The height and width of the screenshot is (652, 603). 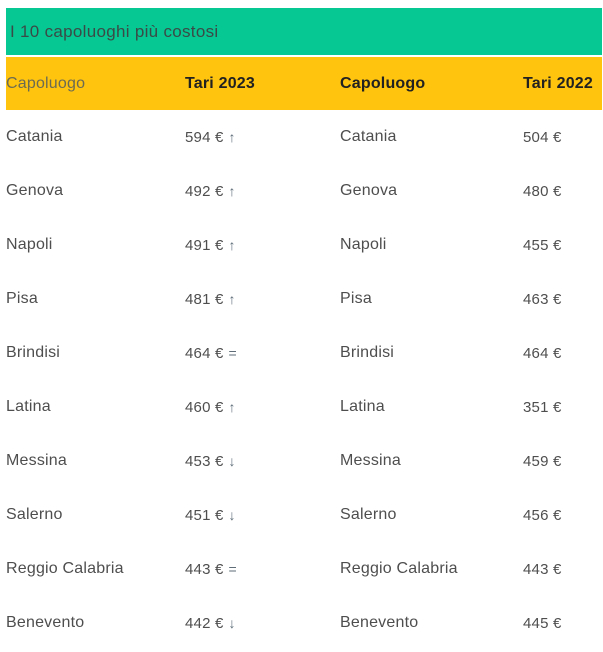 I want to click on tari-2023-value: 464 €, so click(x=204, y=353).